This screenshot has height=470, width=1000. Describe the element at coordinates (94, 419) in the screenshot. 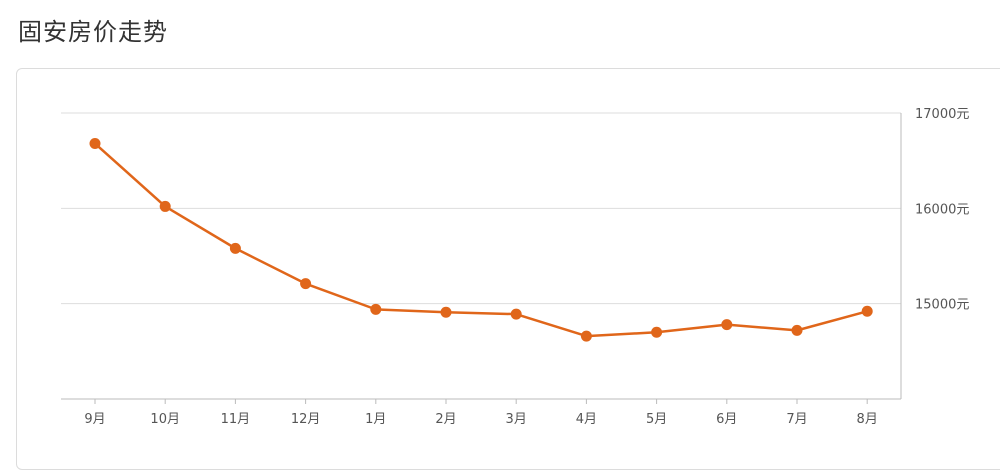

I see `x-tick-label: 9月` at that location.